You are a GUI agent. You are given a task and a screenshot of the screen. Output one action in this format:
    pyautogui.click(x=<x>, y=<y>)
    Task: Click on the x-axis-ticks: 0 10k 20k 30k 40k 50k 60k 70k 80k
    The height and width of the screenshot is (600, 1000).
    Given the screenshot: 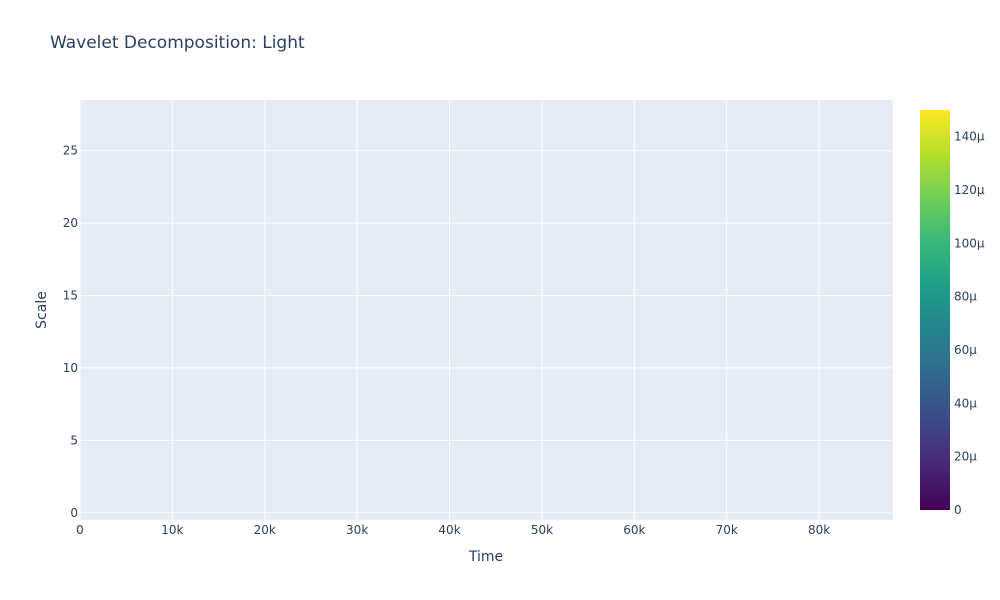 What is the action you would take?
    pyautogui.click(x=453, y=530)
    